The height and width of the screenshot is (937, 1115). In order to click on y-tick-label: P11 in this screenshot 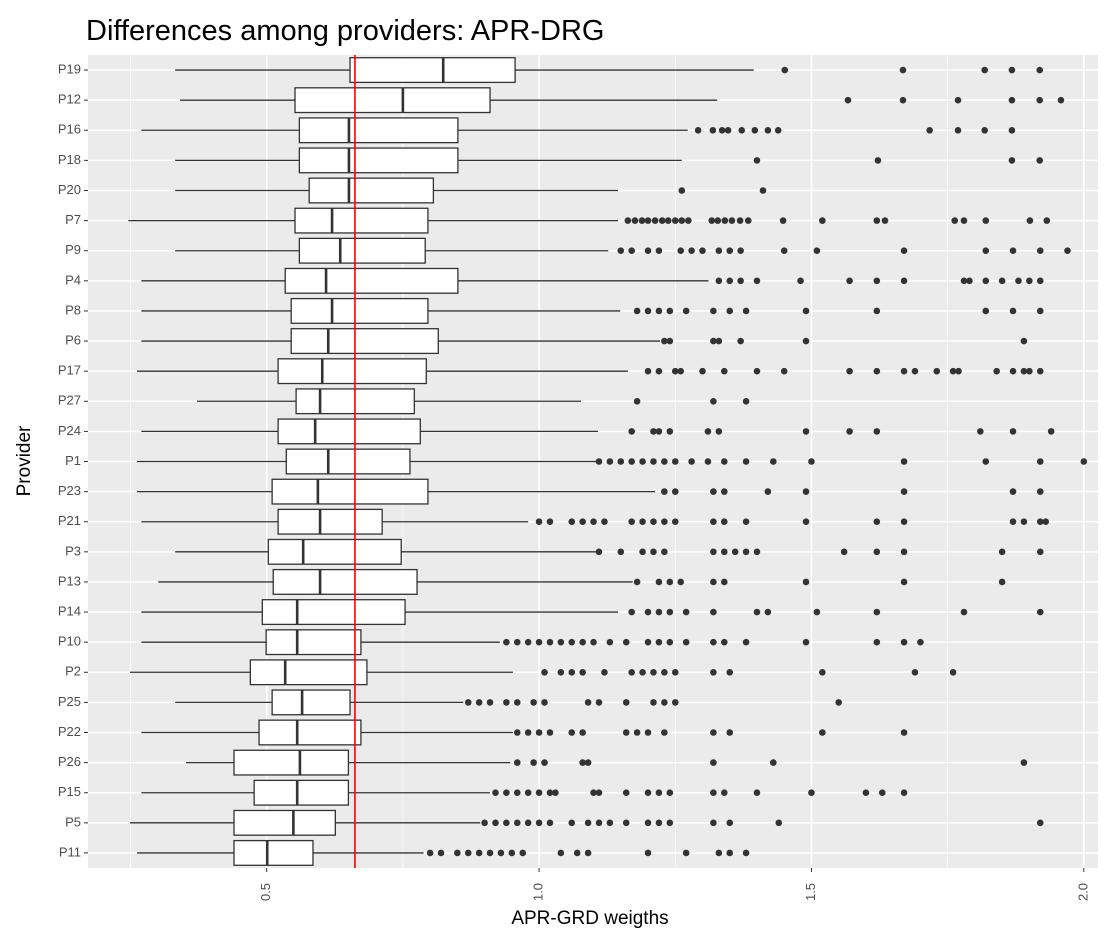, I will do `click(70, 851)`.